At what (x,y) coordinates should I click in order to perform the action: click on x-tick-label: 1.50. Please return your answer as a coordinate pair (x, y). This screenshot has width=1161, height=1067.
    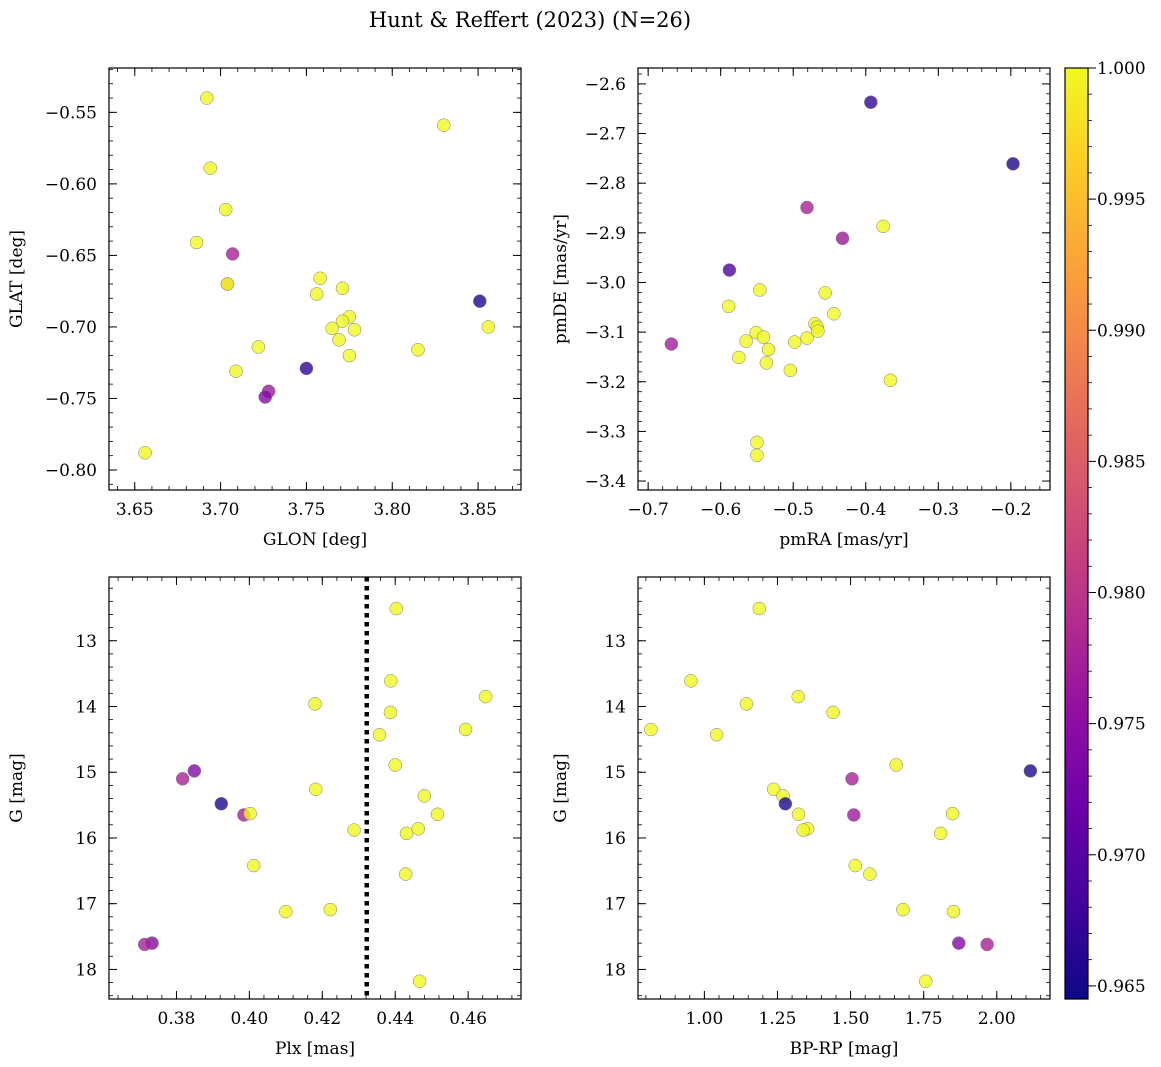
    Looking at the image, I should click on (851, 1019).